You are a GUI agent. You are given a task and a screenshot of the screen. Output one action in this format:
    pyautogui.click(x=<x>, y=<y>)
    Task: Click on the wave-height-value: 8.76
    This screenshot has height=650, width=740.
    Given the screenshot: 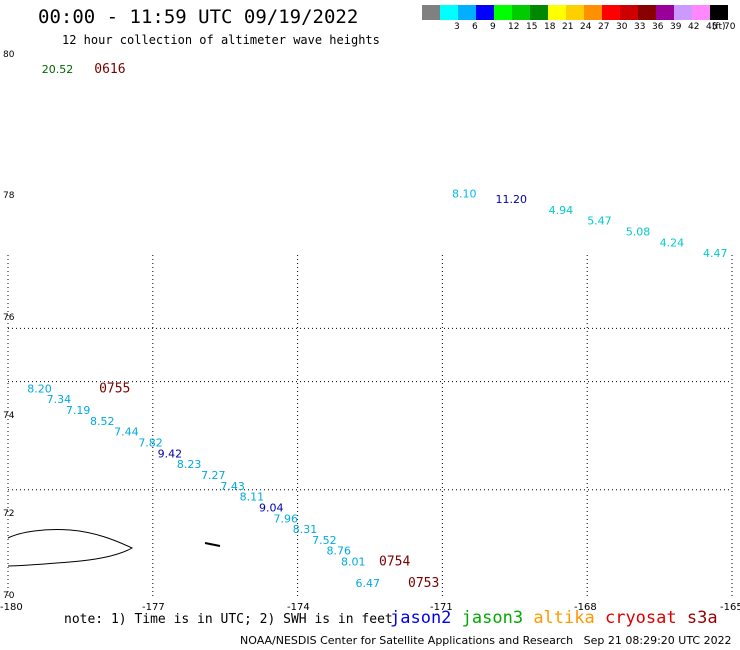 What is the action you would take?
    pyautogui.click(x=339, y=551)
    